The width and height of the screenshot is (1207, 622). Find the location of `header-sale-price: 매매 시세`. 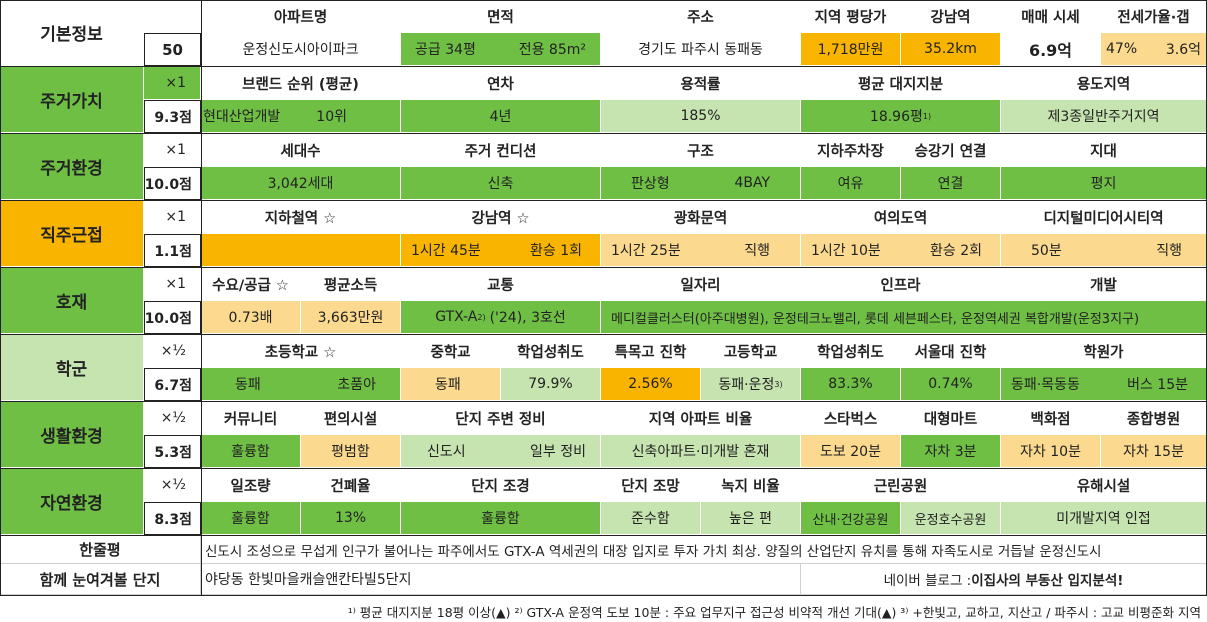

header-sale-price: 매매 시세 is located at coordinates (1051, 16).